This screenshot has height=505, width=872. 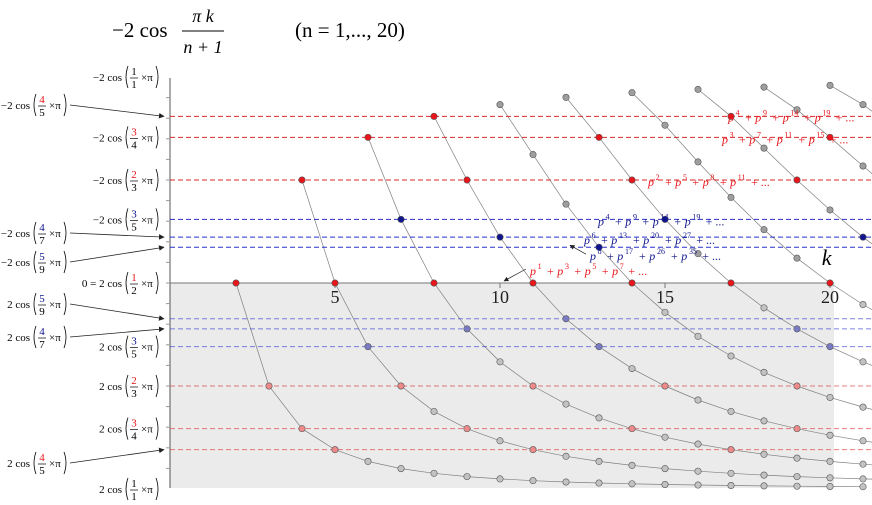 I want to click on data-point-n9-k3, so click(x=566, y=404).